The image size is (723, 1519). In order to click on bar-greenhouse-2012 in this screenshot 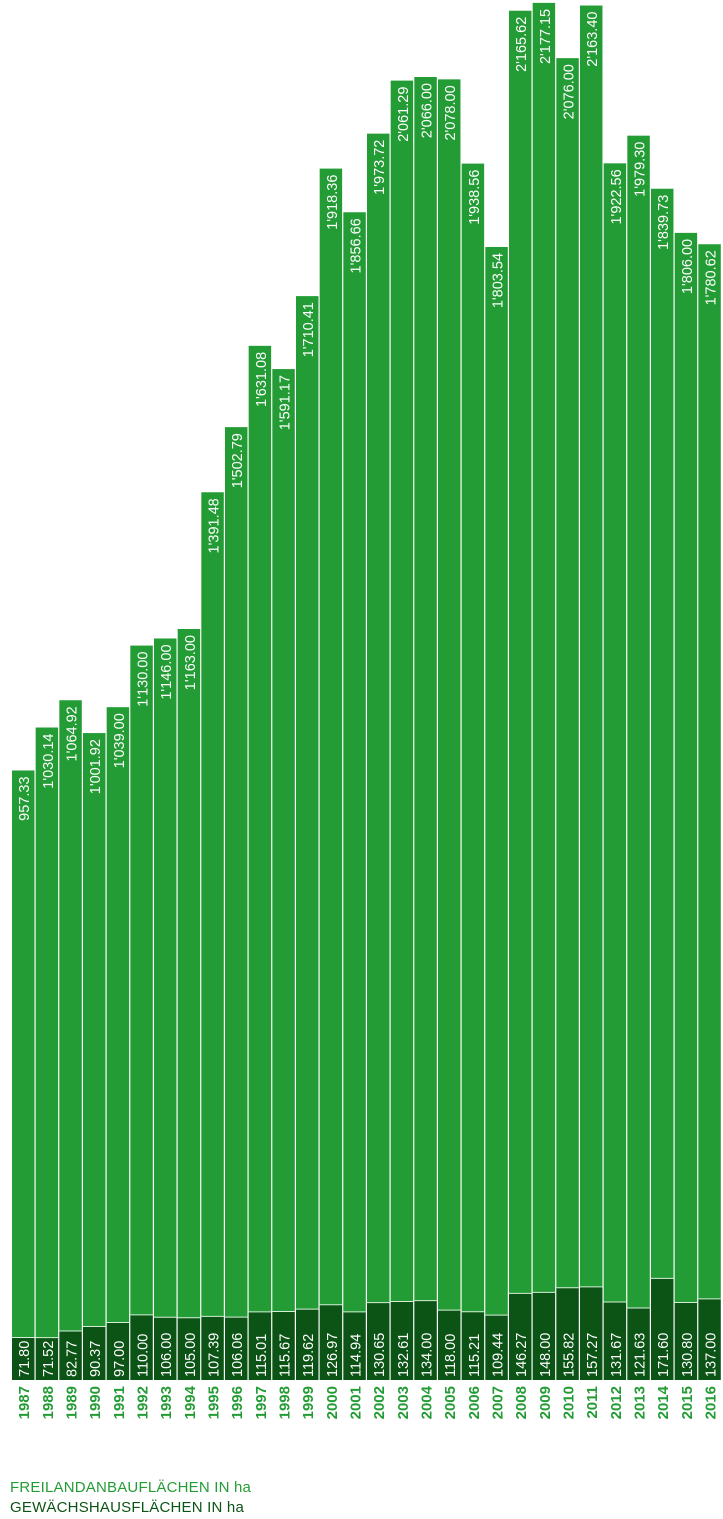, I will do `click(615, 1341)`.